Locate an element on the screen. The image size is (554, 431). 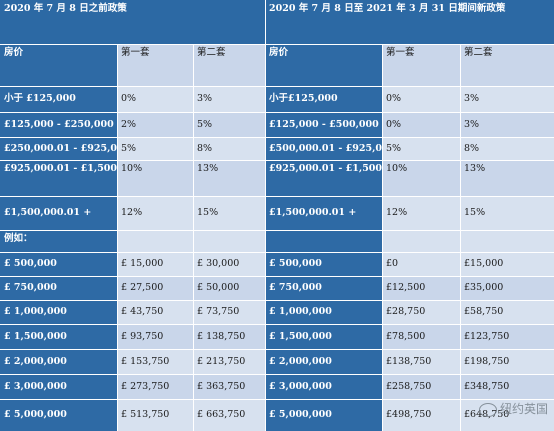
left-example-second: £ 73,750 is located at coordinates (229, 312).